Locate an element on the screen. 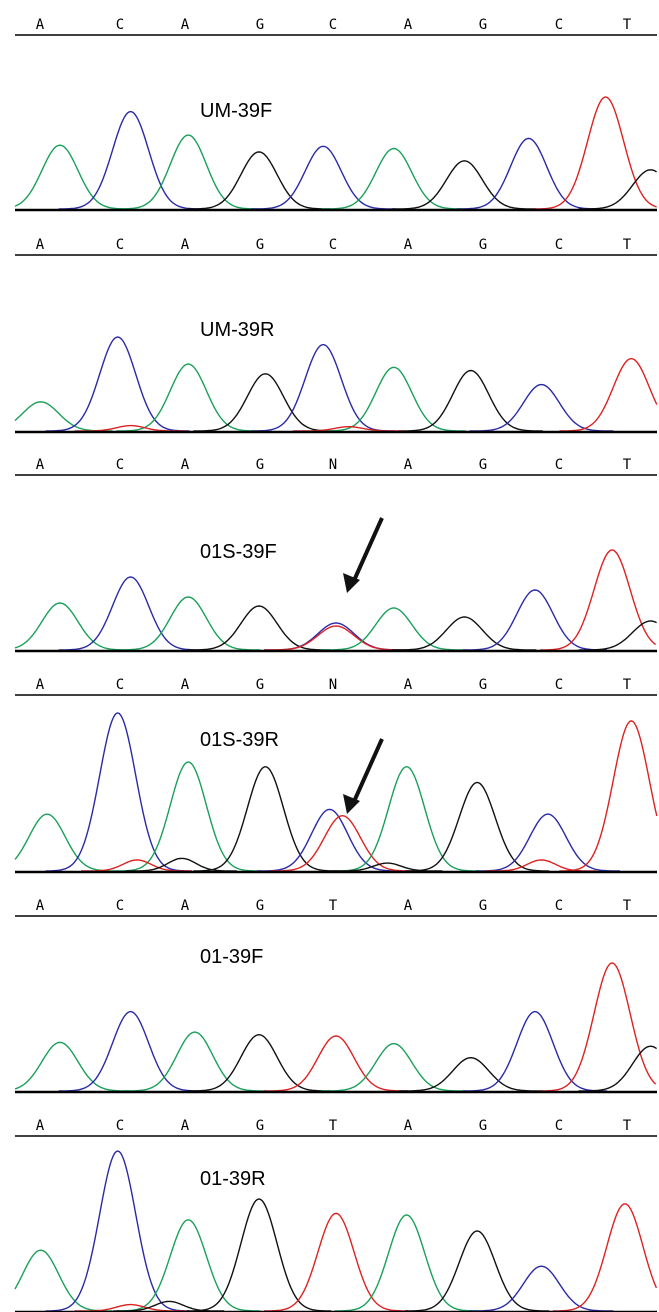  arrow-shaft is located at coordinates (367, 772).